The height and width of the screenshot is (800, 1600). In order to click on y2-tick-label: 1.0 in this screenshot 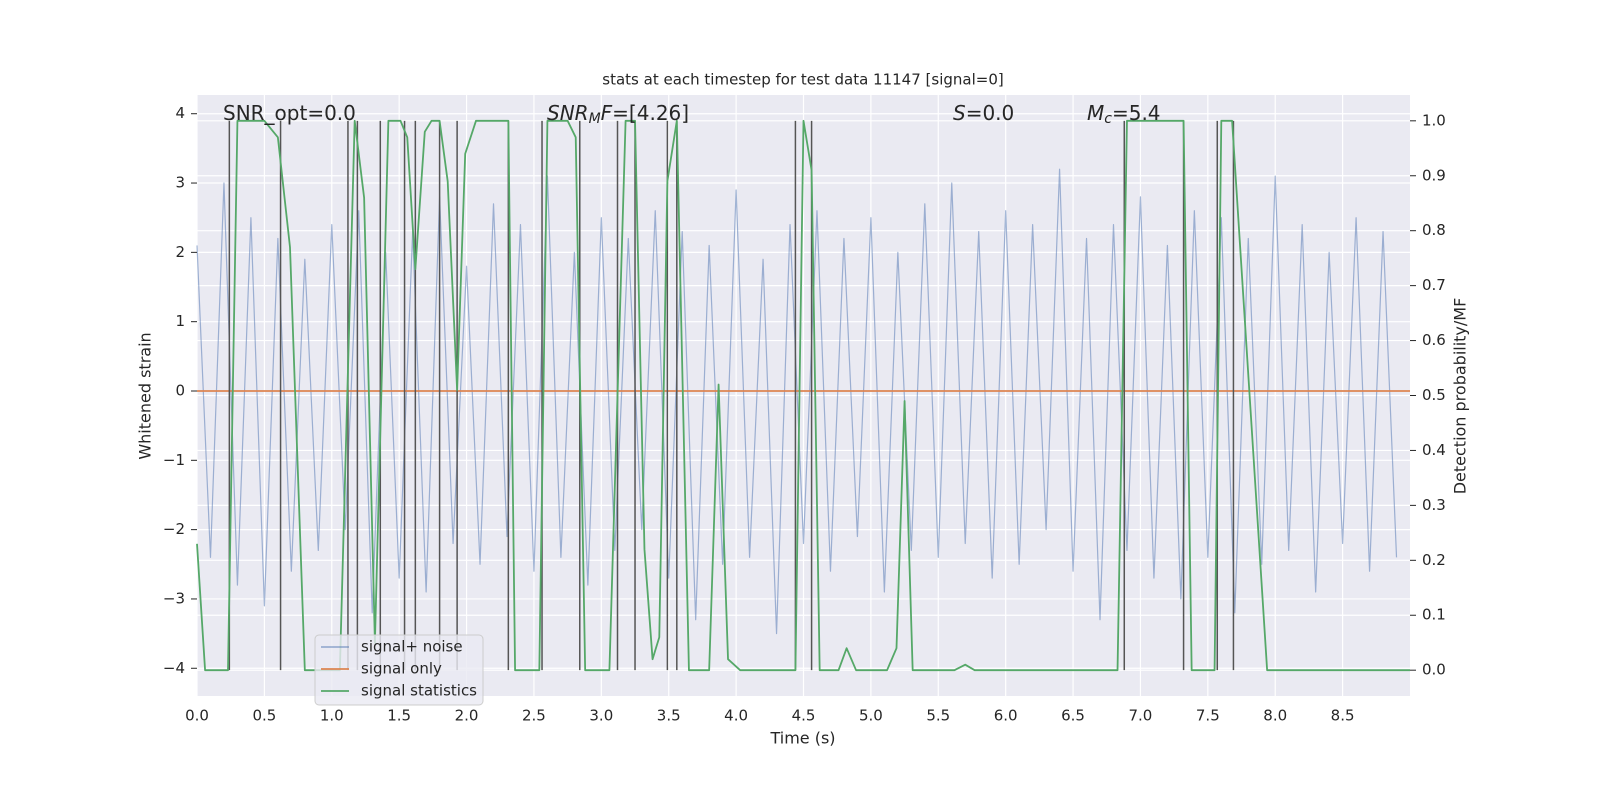, I will do `click(1434, 120)`.